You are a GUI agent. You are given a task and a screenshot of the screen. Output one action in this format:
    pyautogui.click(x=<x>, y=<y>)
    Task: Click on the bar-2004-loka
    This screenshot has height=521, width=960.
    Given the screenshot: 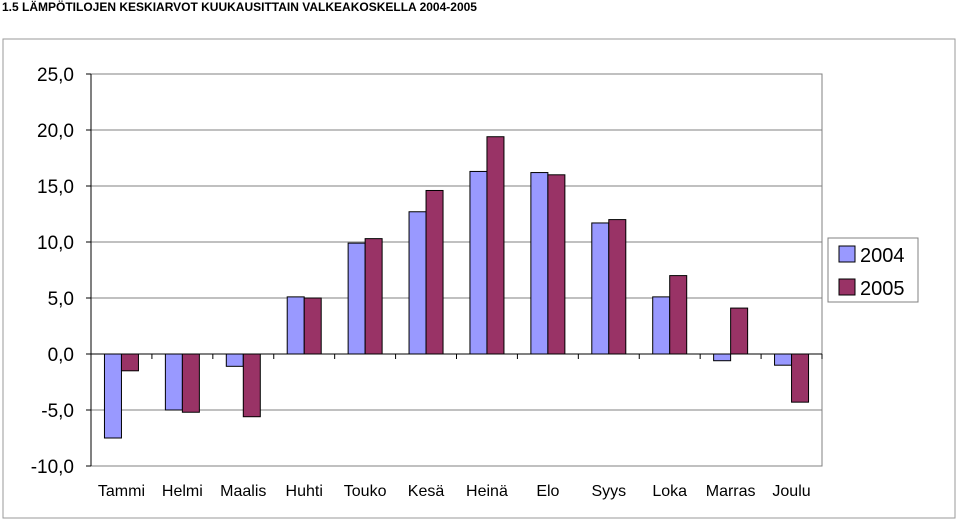 What is the action you would take?
    pyautogui.click(x=661, y=325)
    